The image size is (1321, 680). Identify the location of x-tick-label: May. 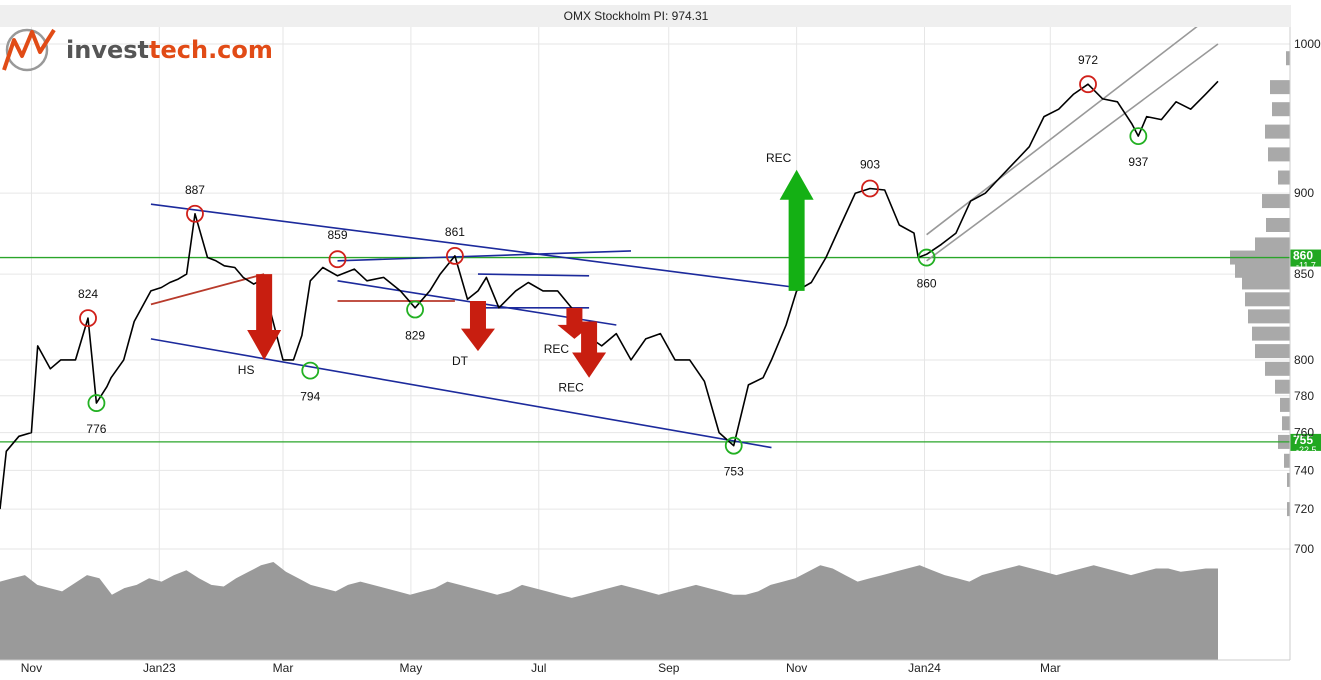
(411, 668).